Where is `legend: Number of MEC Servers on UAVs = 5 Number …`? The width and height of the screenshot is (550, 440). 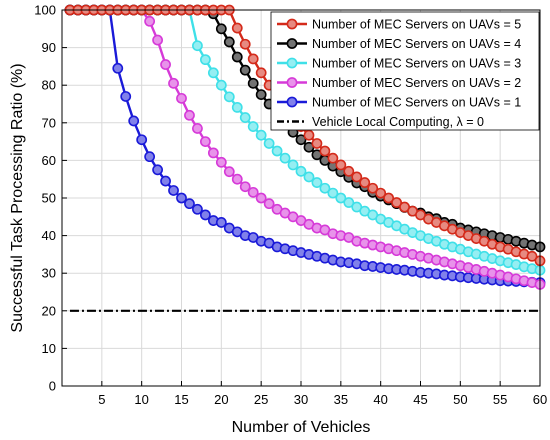
legend: Number of MEC Servers on UAVs = 5 Number … is located at coordinates (405, 71).